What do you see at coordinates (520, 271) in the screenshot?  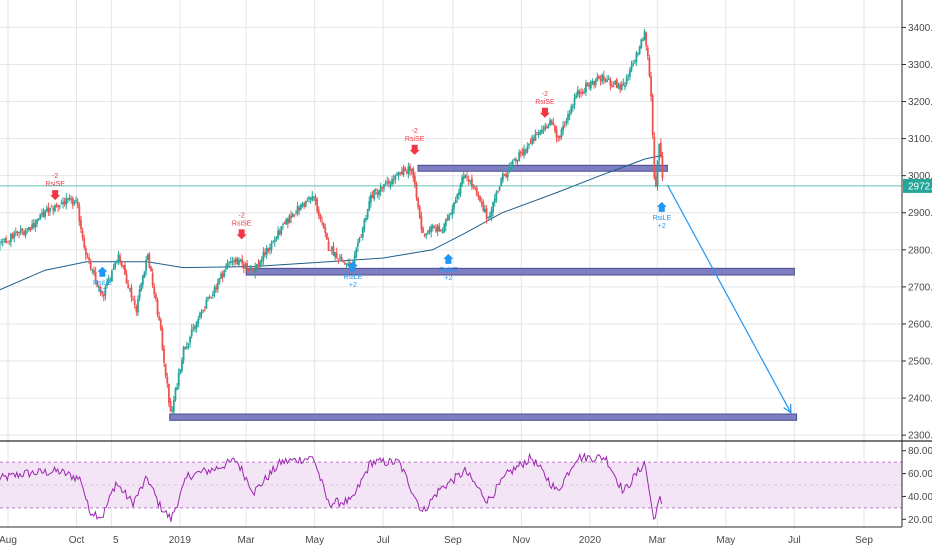 I see `zone-rect` at bounding box center [520, 271].